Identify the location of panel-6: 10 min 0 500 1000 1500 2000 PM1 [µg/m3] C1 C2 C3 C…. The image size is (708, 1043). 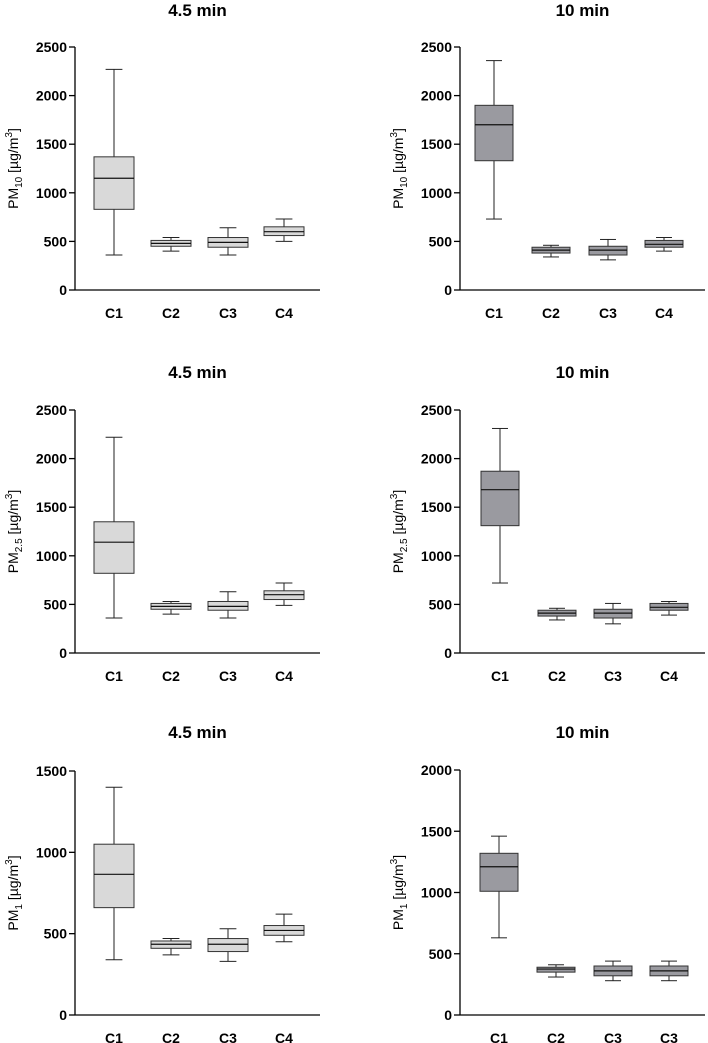
(547, 883).